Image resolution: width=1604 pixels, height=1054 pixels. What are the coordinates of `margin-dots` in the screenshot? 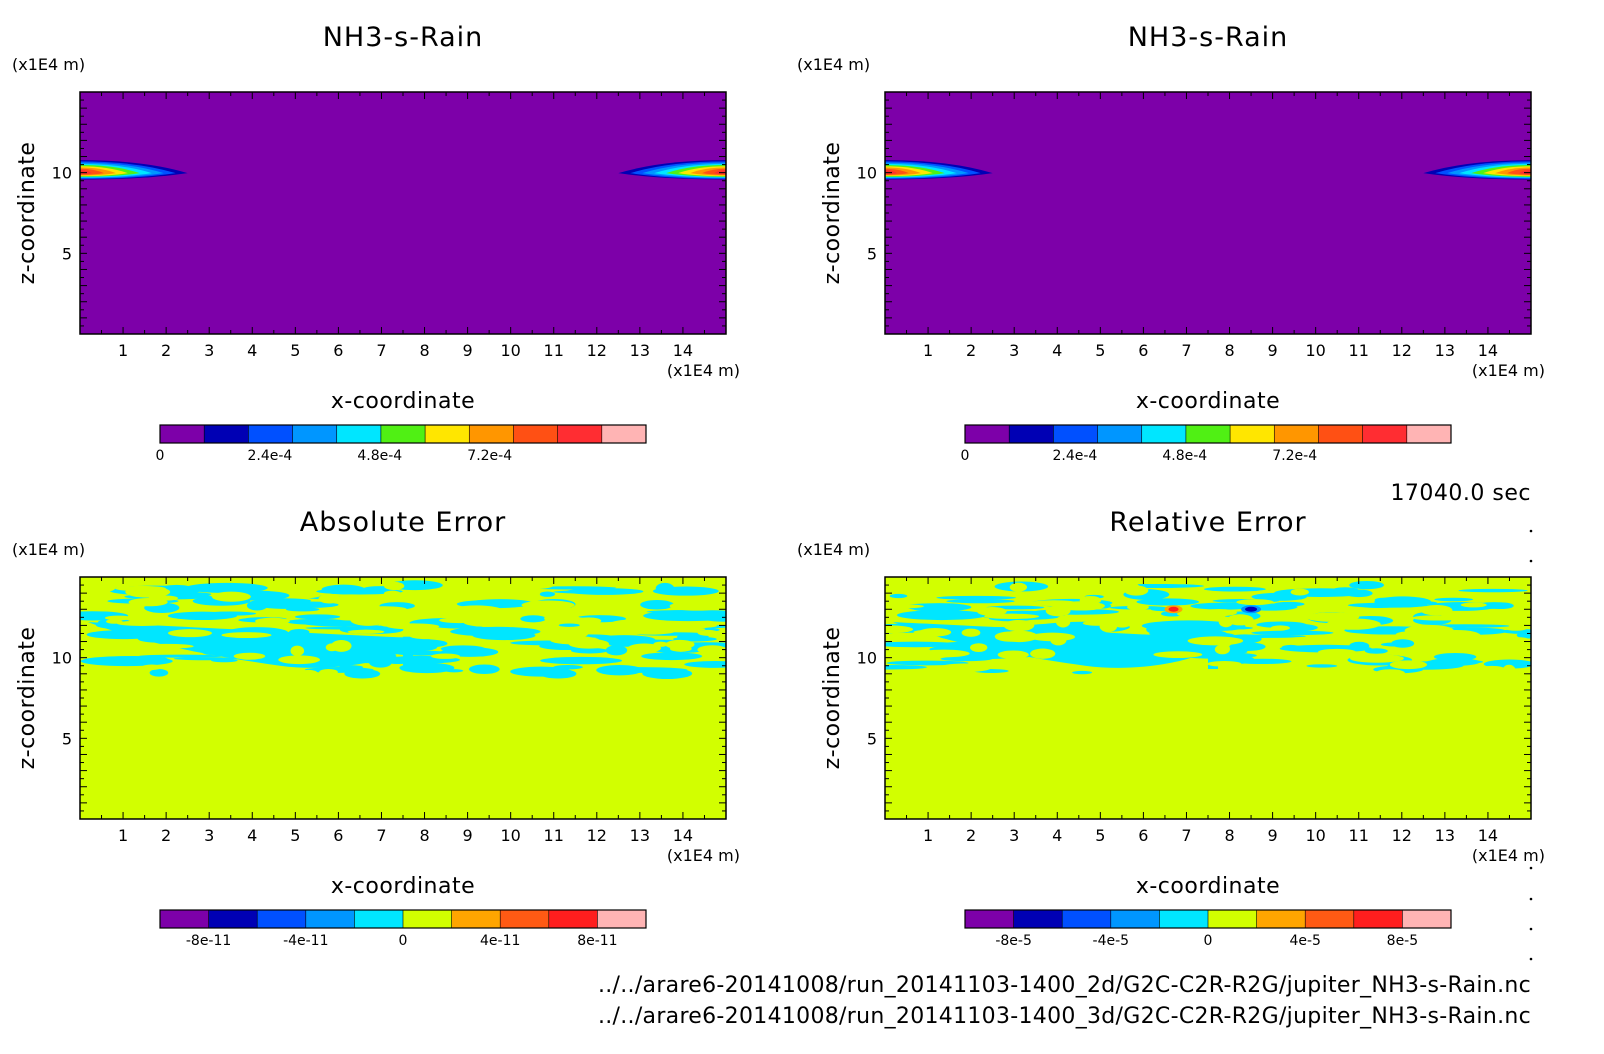 It's located at (1531, 745).